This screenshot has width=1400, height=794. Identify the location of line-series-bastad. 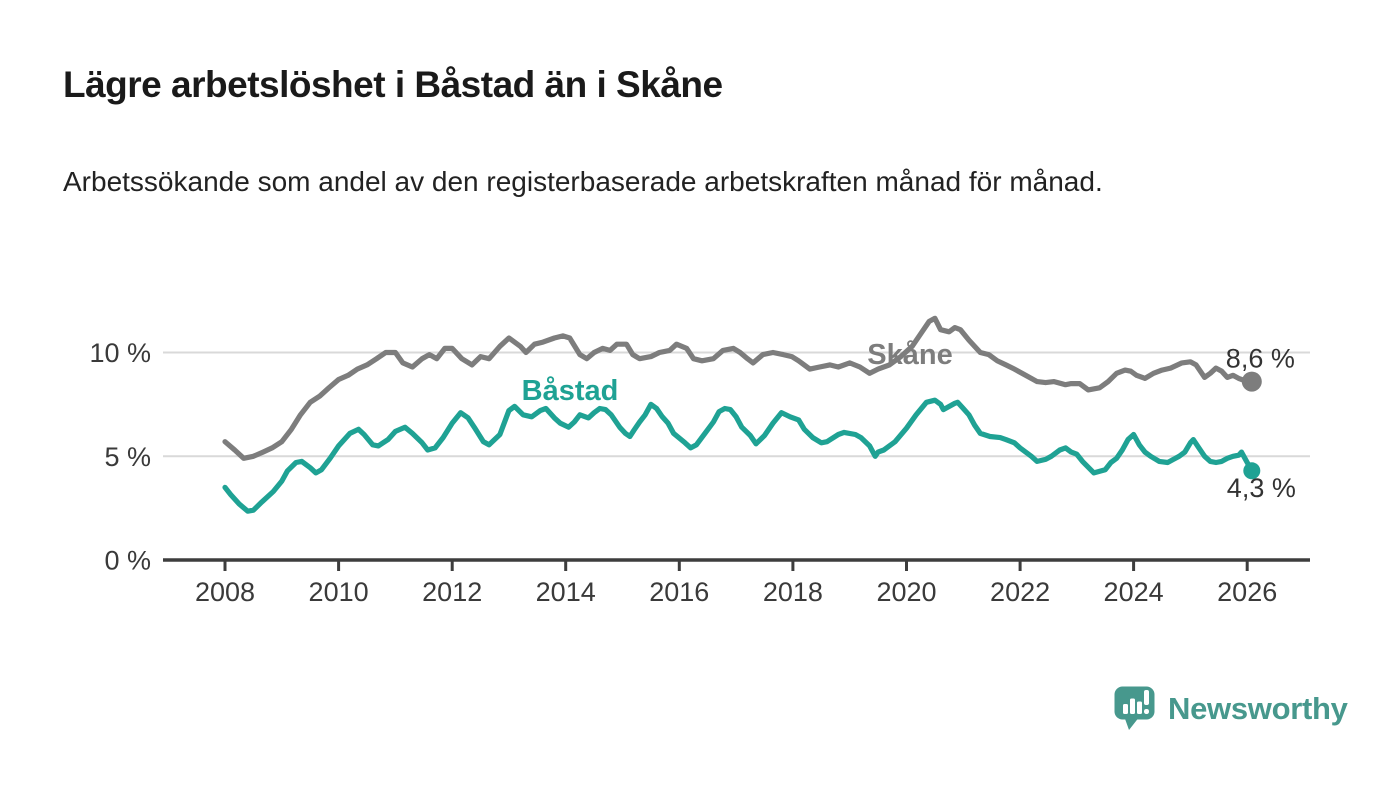
(738, 455).